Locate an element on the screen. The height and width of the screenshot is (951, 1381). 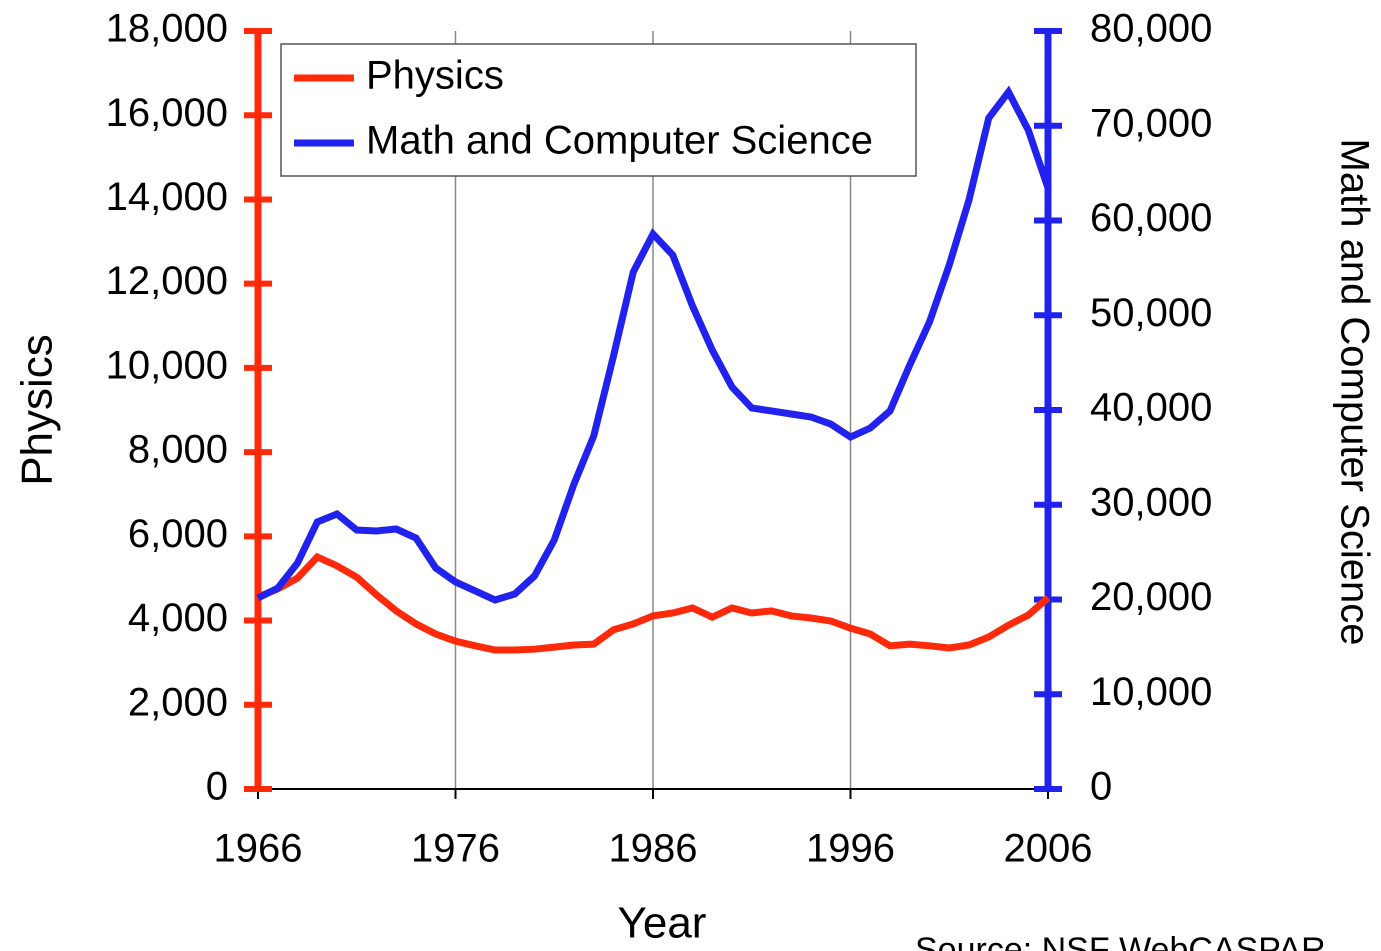
y-tick-label: 12,000 is located at coordinates (167, 281).